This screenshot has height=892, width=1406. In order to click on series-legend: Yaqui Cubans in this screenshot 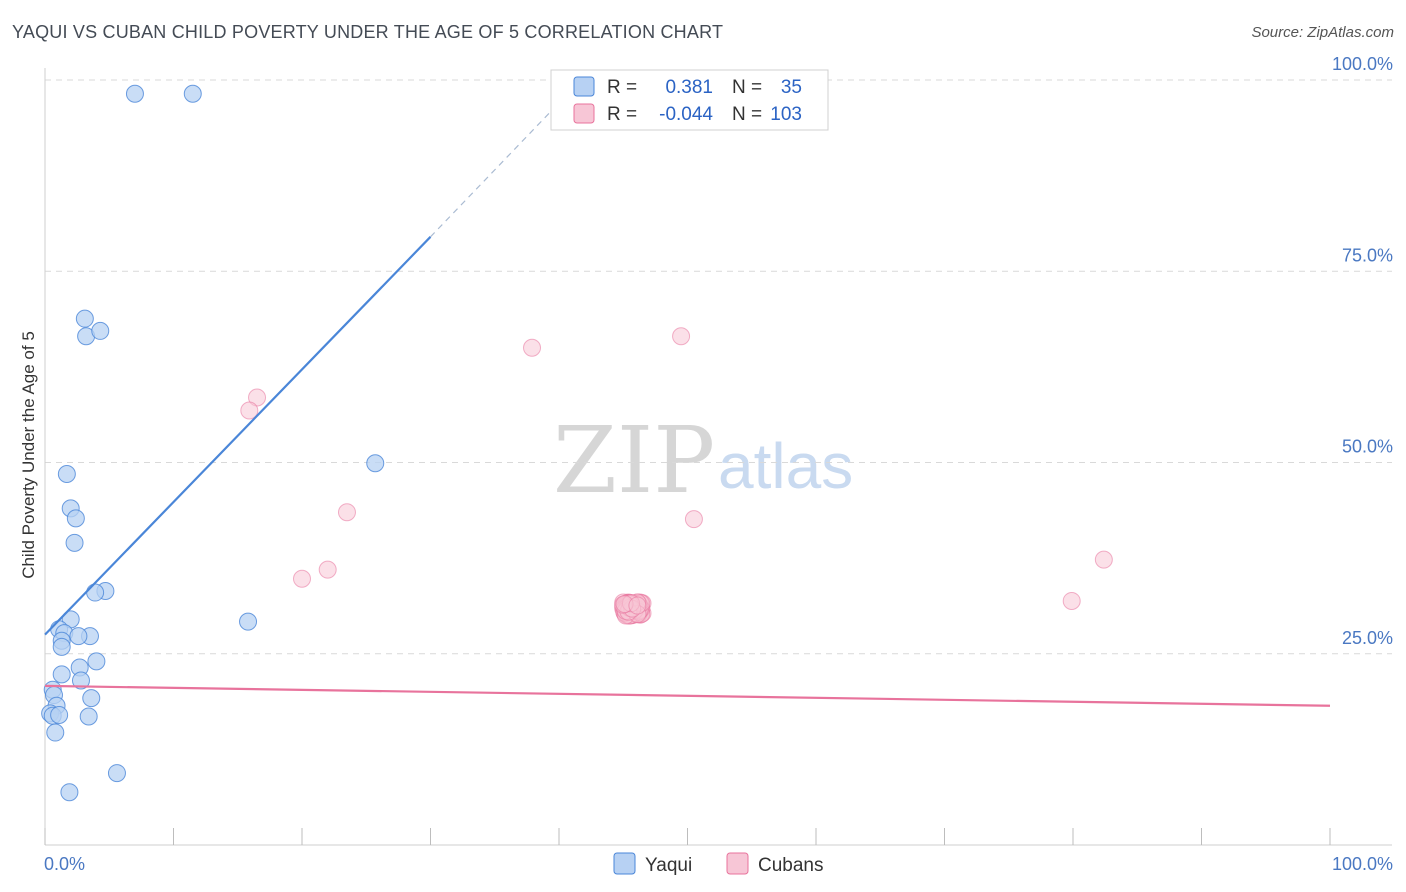, I will do `click(718, 864)`.